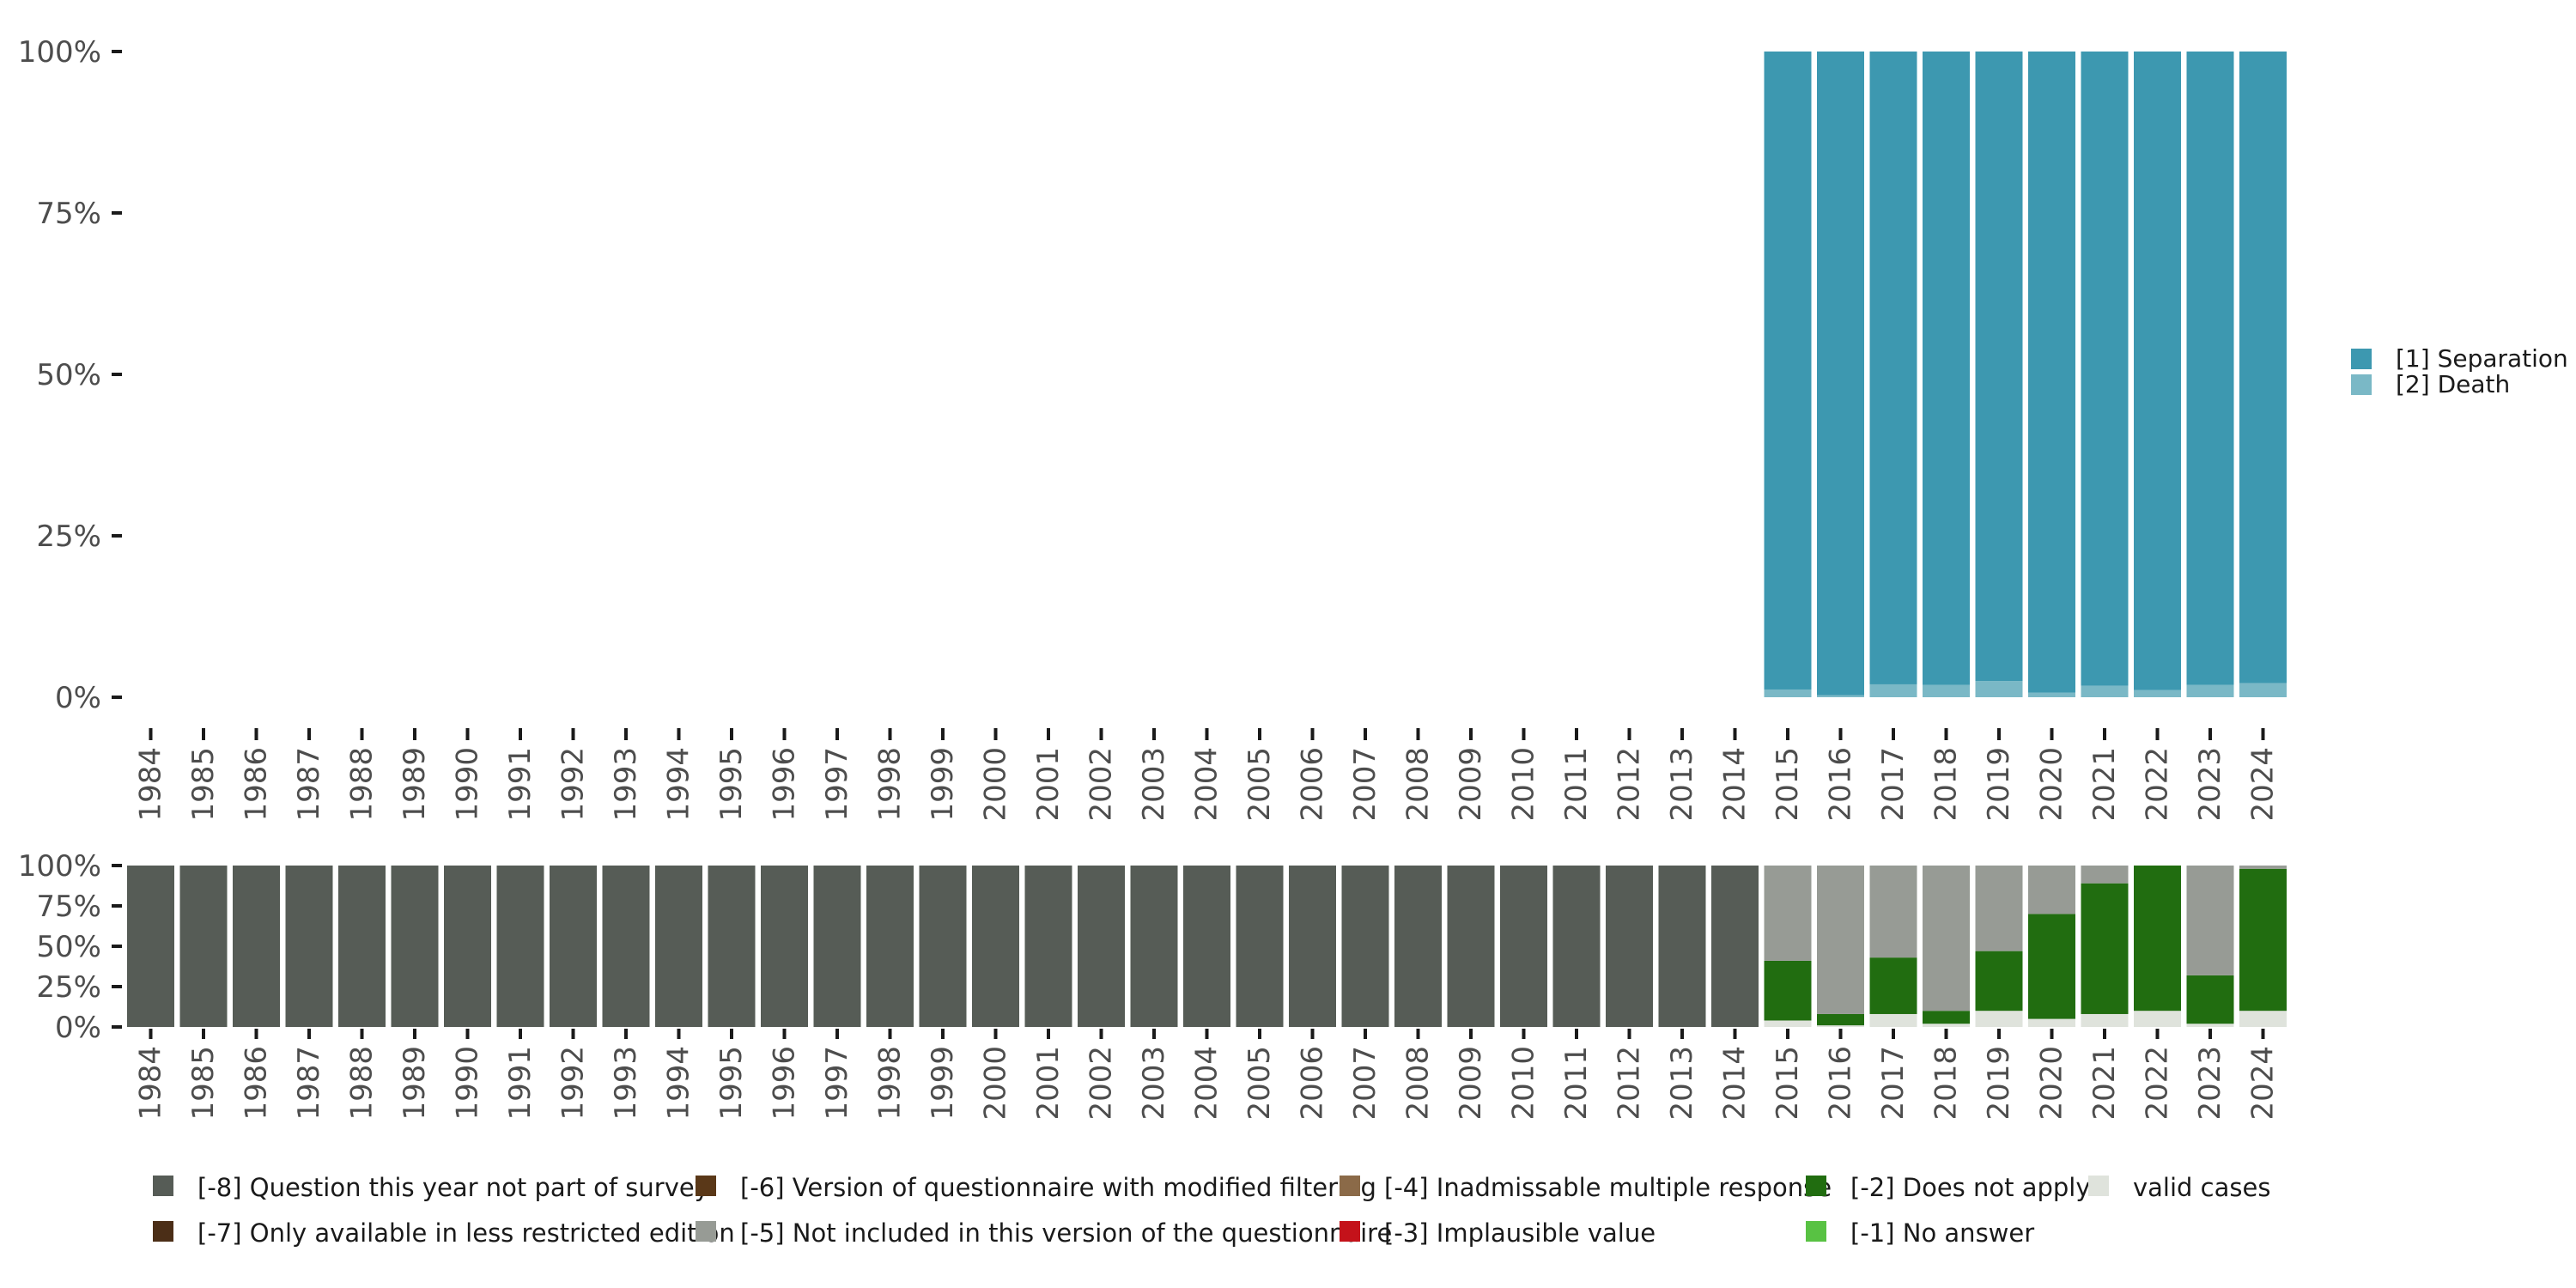  I want to click on top-x-tick-label: 1986, so click(257, 784).